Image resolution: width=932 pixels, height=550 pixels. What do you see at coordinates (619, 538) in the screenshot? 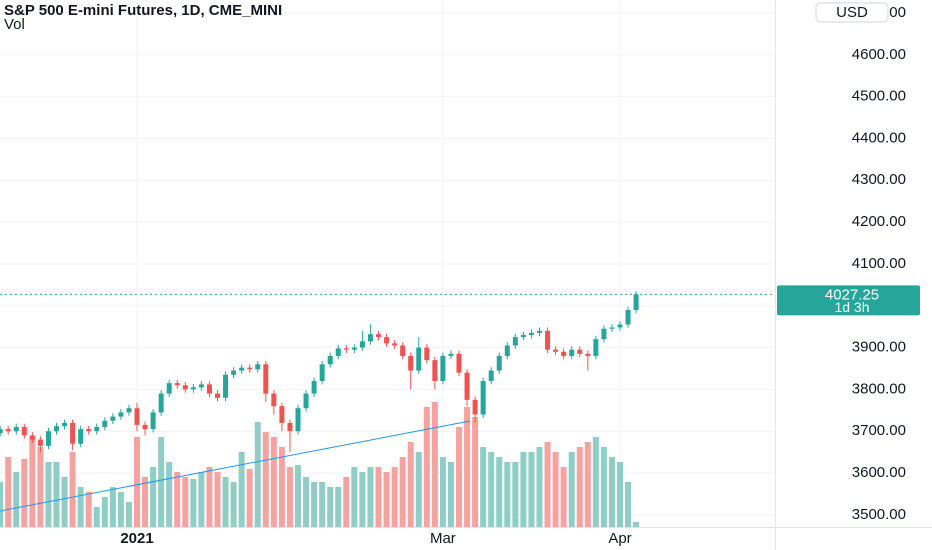
I see `x-tick-label: Apr` at bounding box center [619, 538].